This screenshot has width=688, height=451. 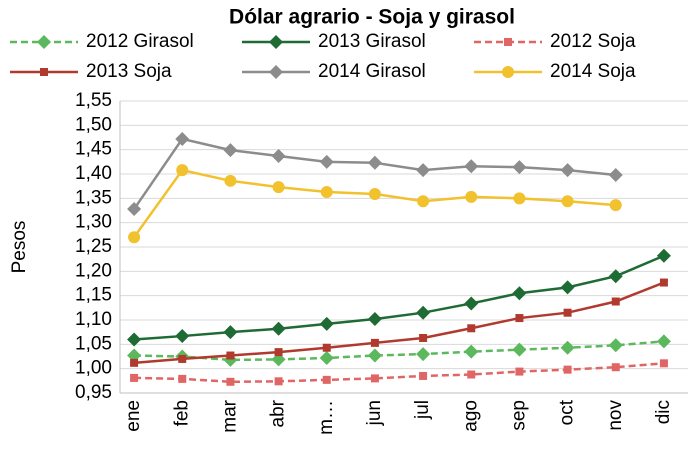 I want to click on x-tick-label: mar, so click(x=229, y=415).